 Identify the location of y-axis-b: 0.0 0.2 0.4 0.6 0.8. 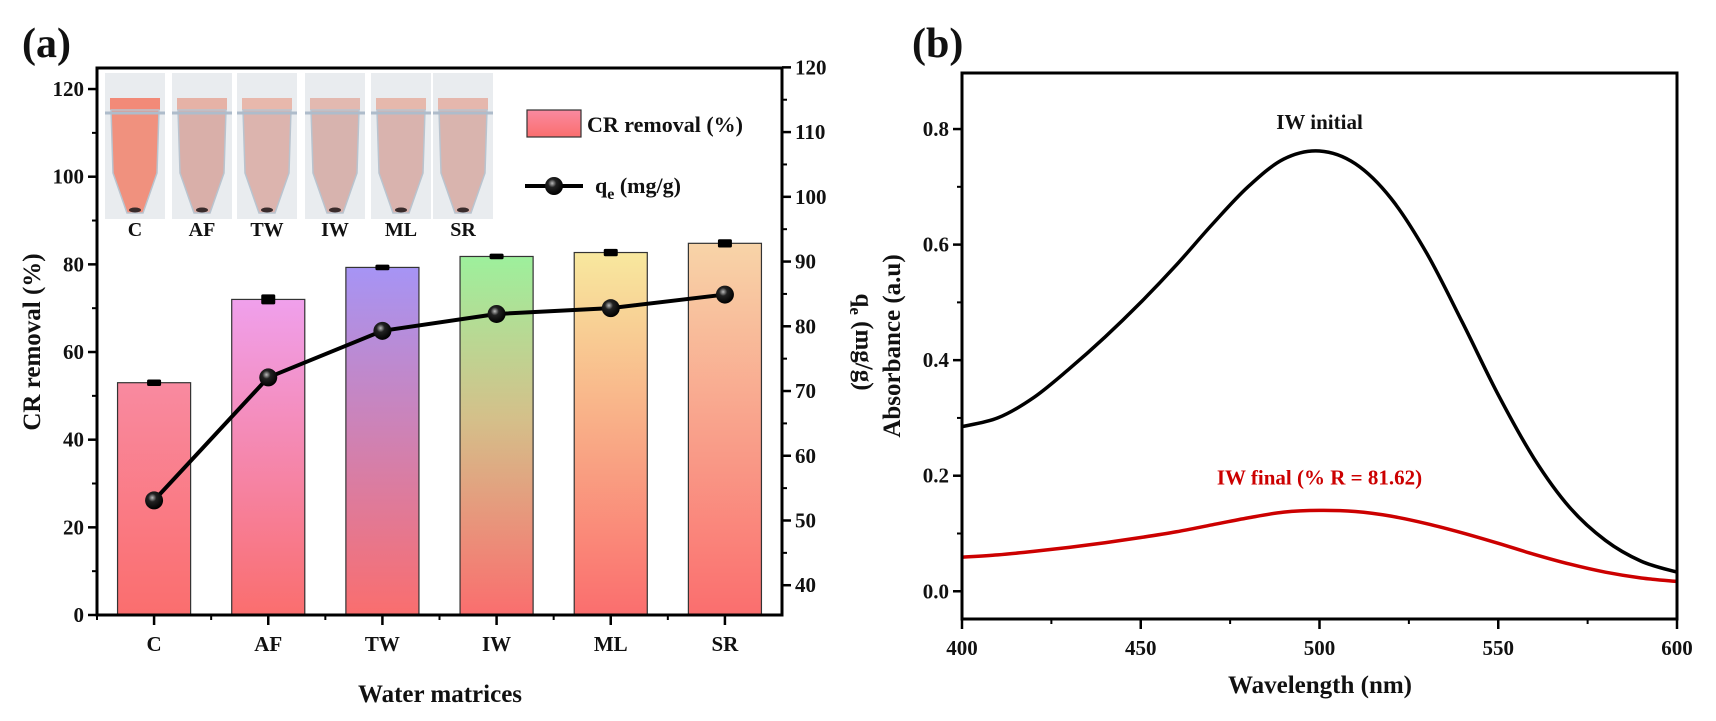
(942, 360).